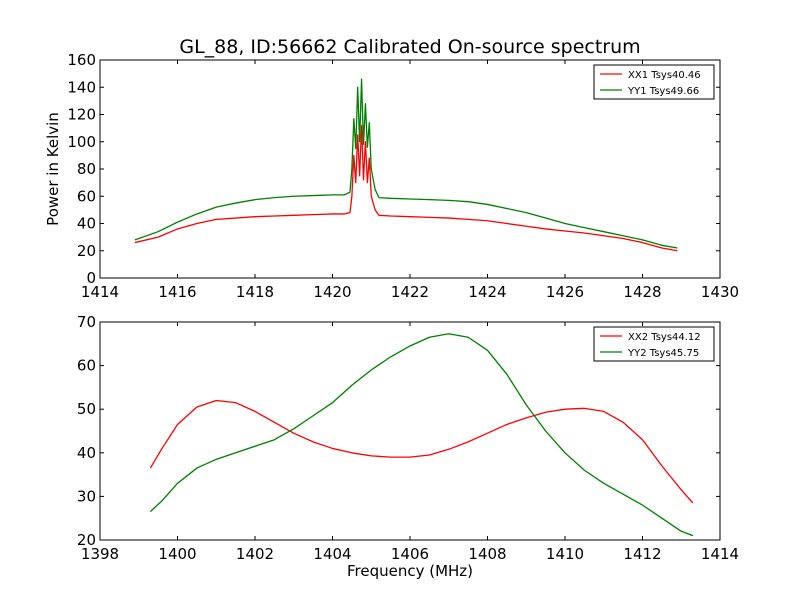 The width and height of the screenshot is (800, 600). I want to click on bottom-y-tick-label: 20, so click(86, 540).